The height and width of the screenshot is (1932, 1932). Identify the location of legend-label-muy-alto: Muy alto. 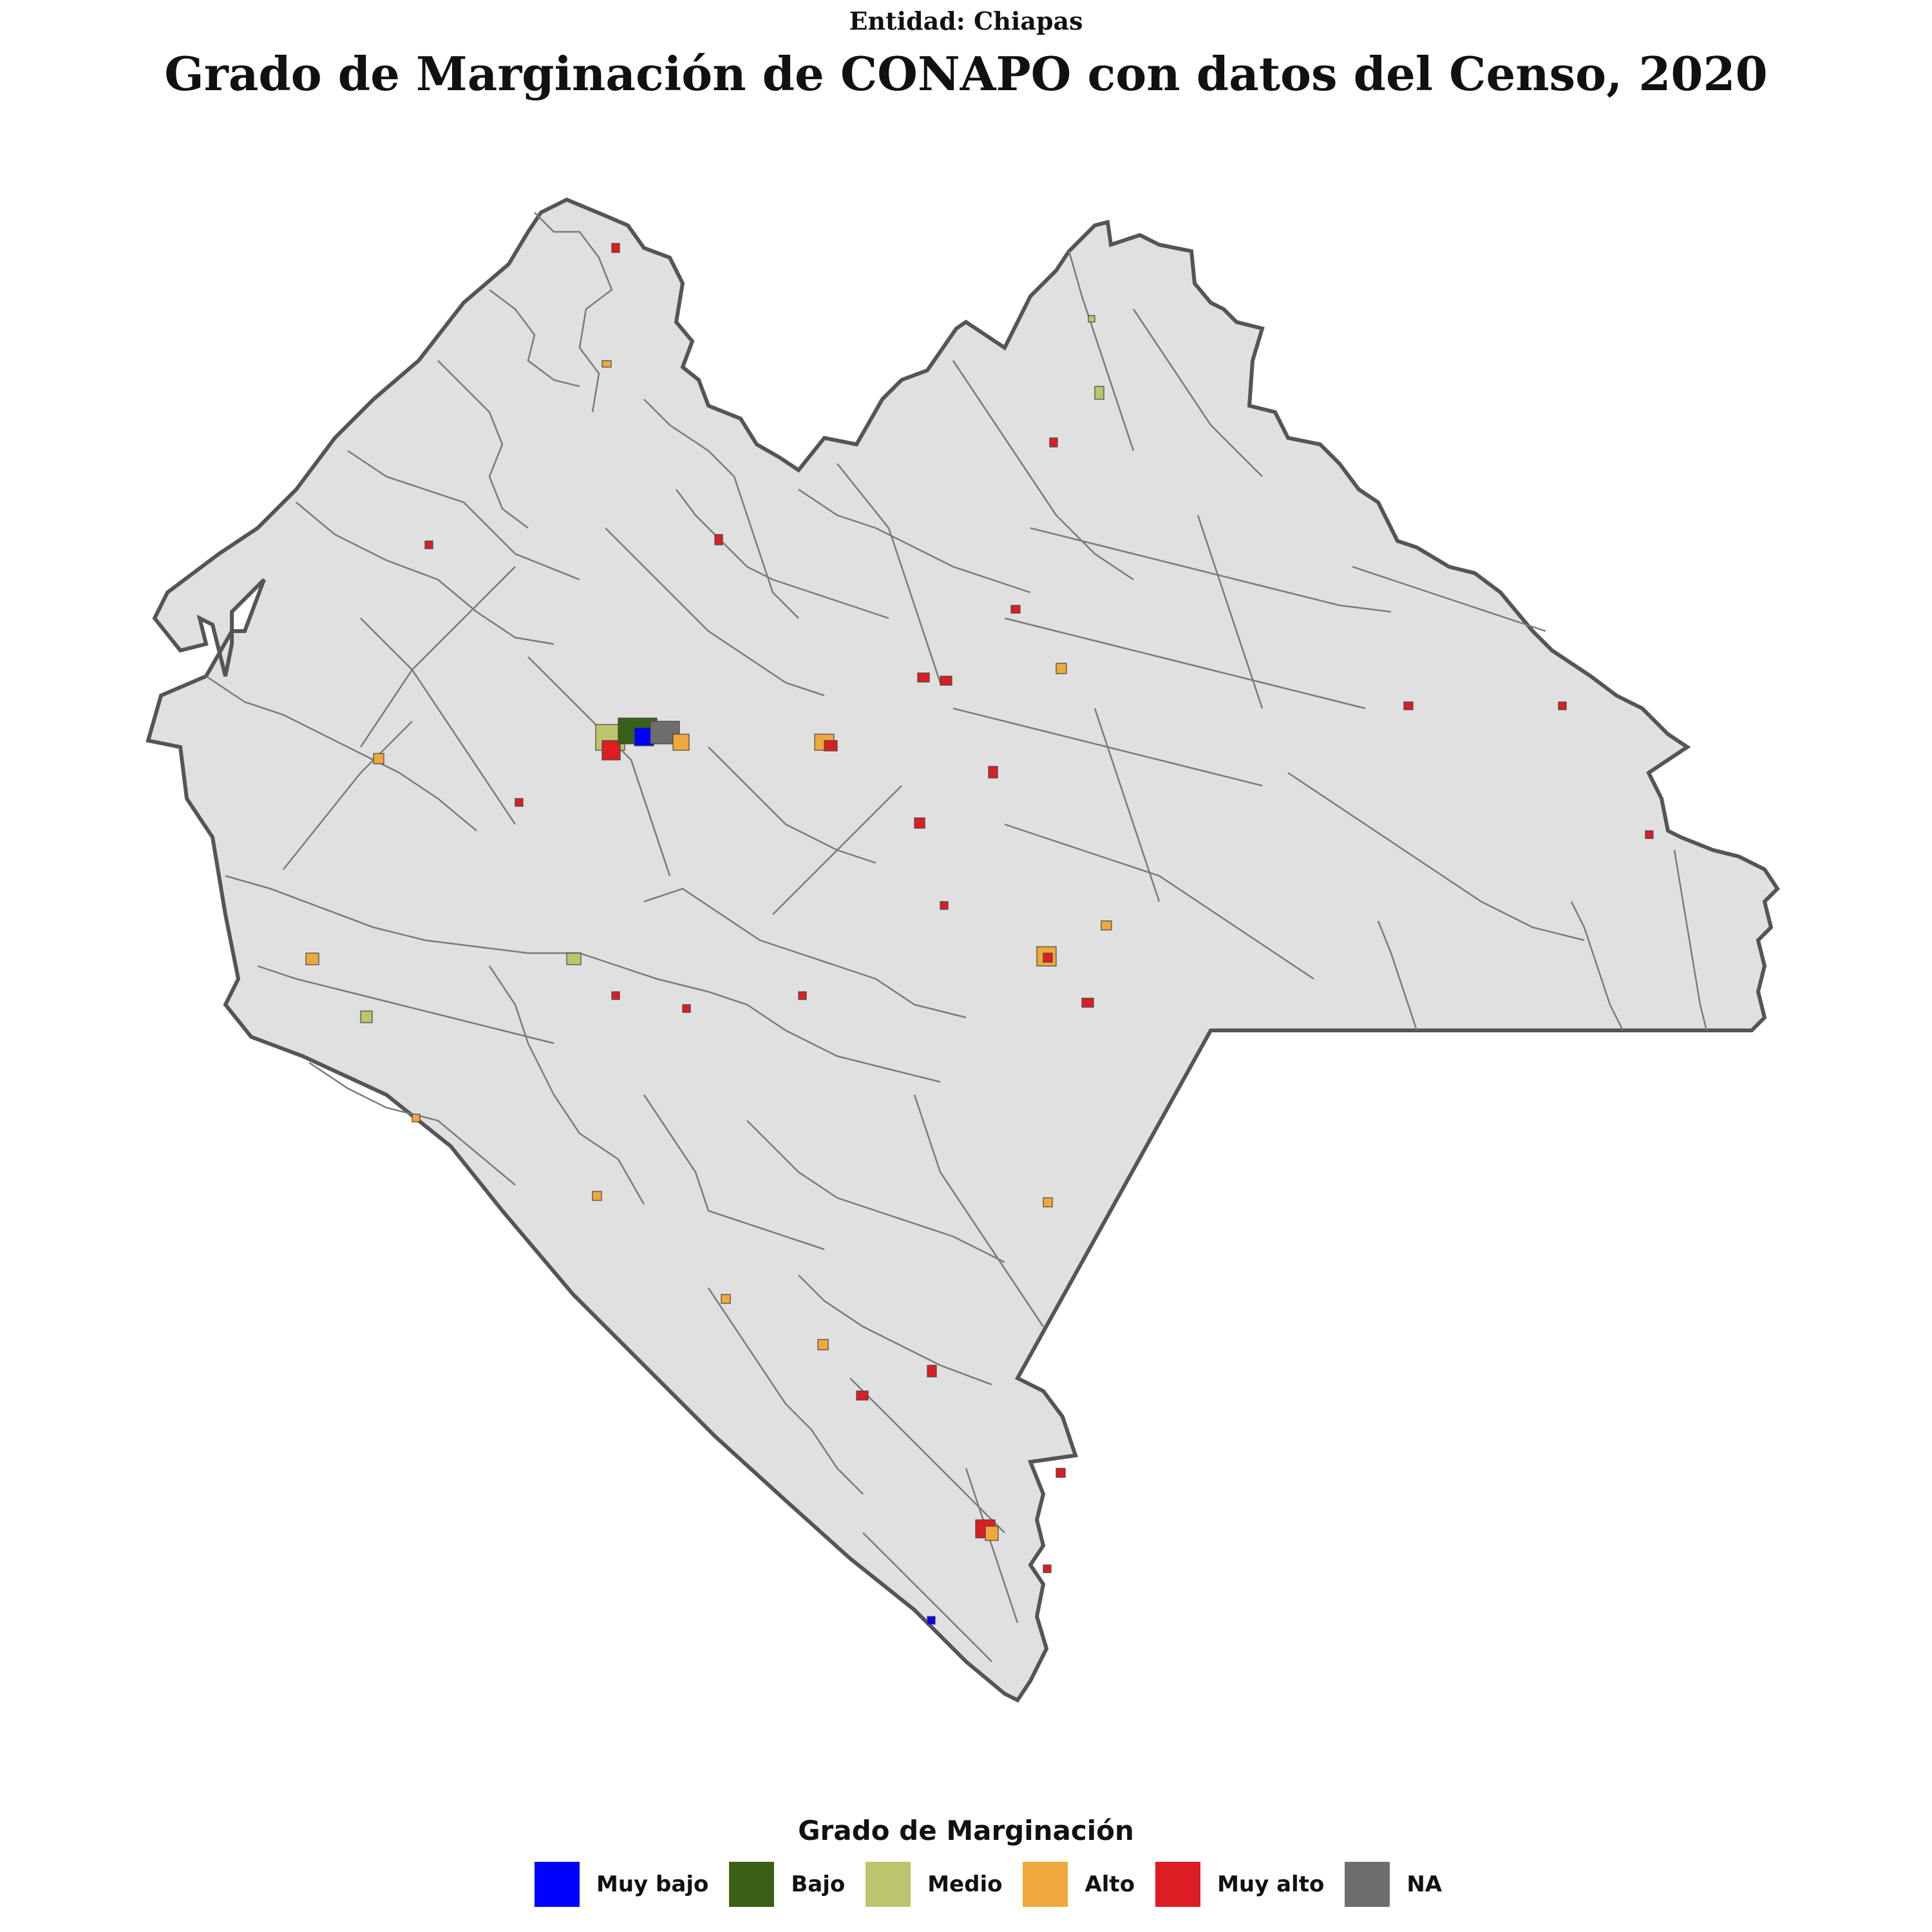
(1271, 1884).